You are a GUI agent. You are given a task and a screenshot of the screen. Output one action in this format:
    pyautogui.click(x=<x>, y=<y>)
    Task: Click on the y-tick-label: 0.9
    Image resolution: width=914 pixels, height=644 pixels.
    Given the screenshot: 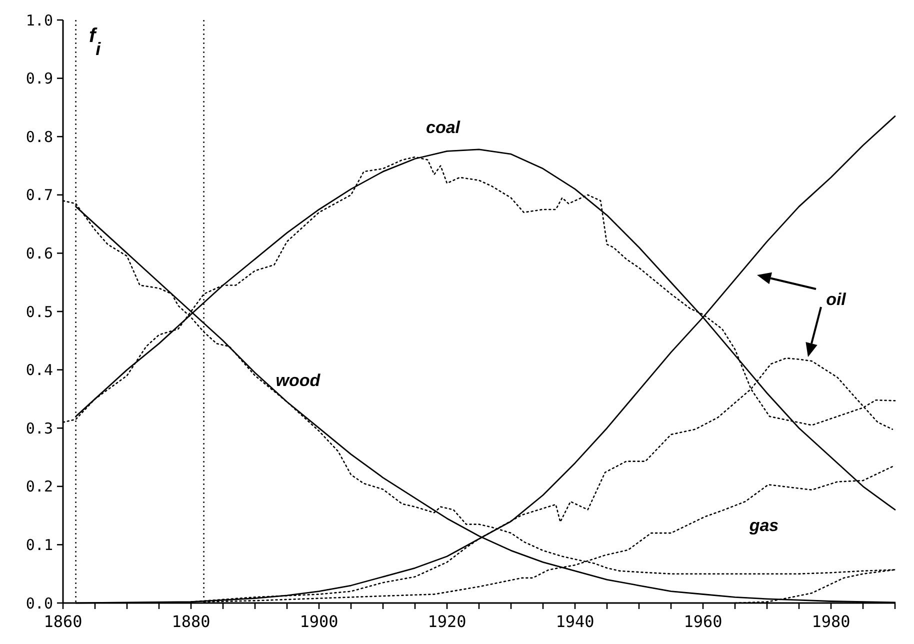 What is the action you would take?
    pyautogui.click(x=39, y=79)
    